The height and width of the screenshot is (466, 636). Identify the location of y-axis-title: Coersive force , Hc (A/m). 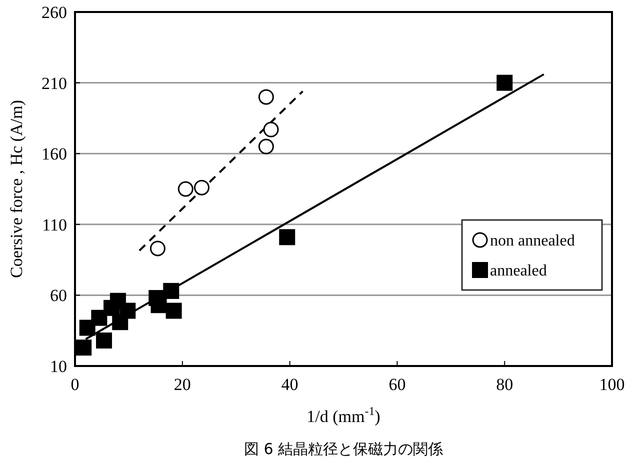
(16, 189).